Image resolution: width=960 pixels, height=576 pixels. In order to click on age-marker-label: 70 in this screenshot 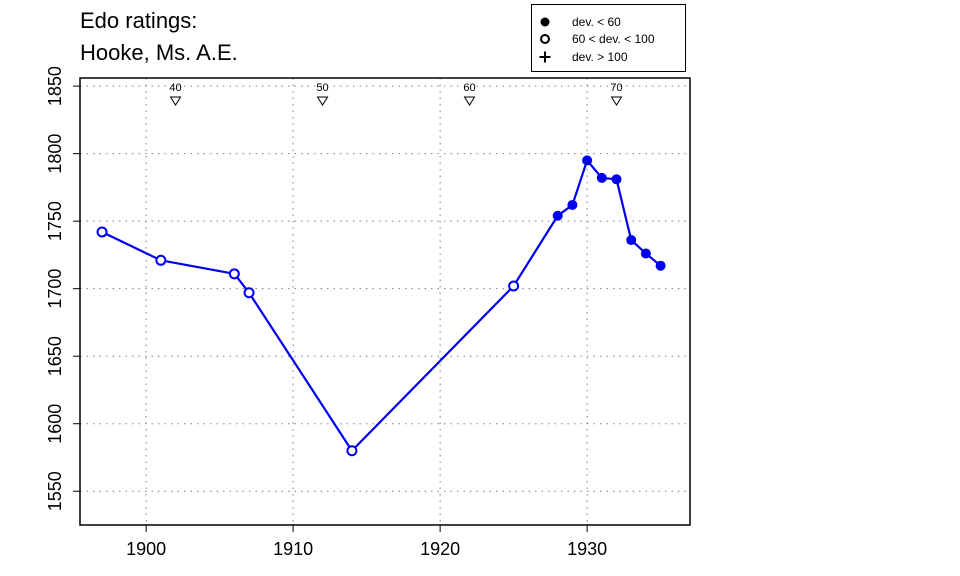, I will do `click(616, 88)`.